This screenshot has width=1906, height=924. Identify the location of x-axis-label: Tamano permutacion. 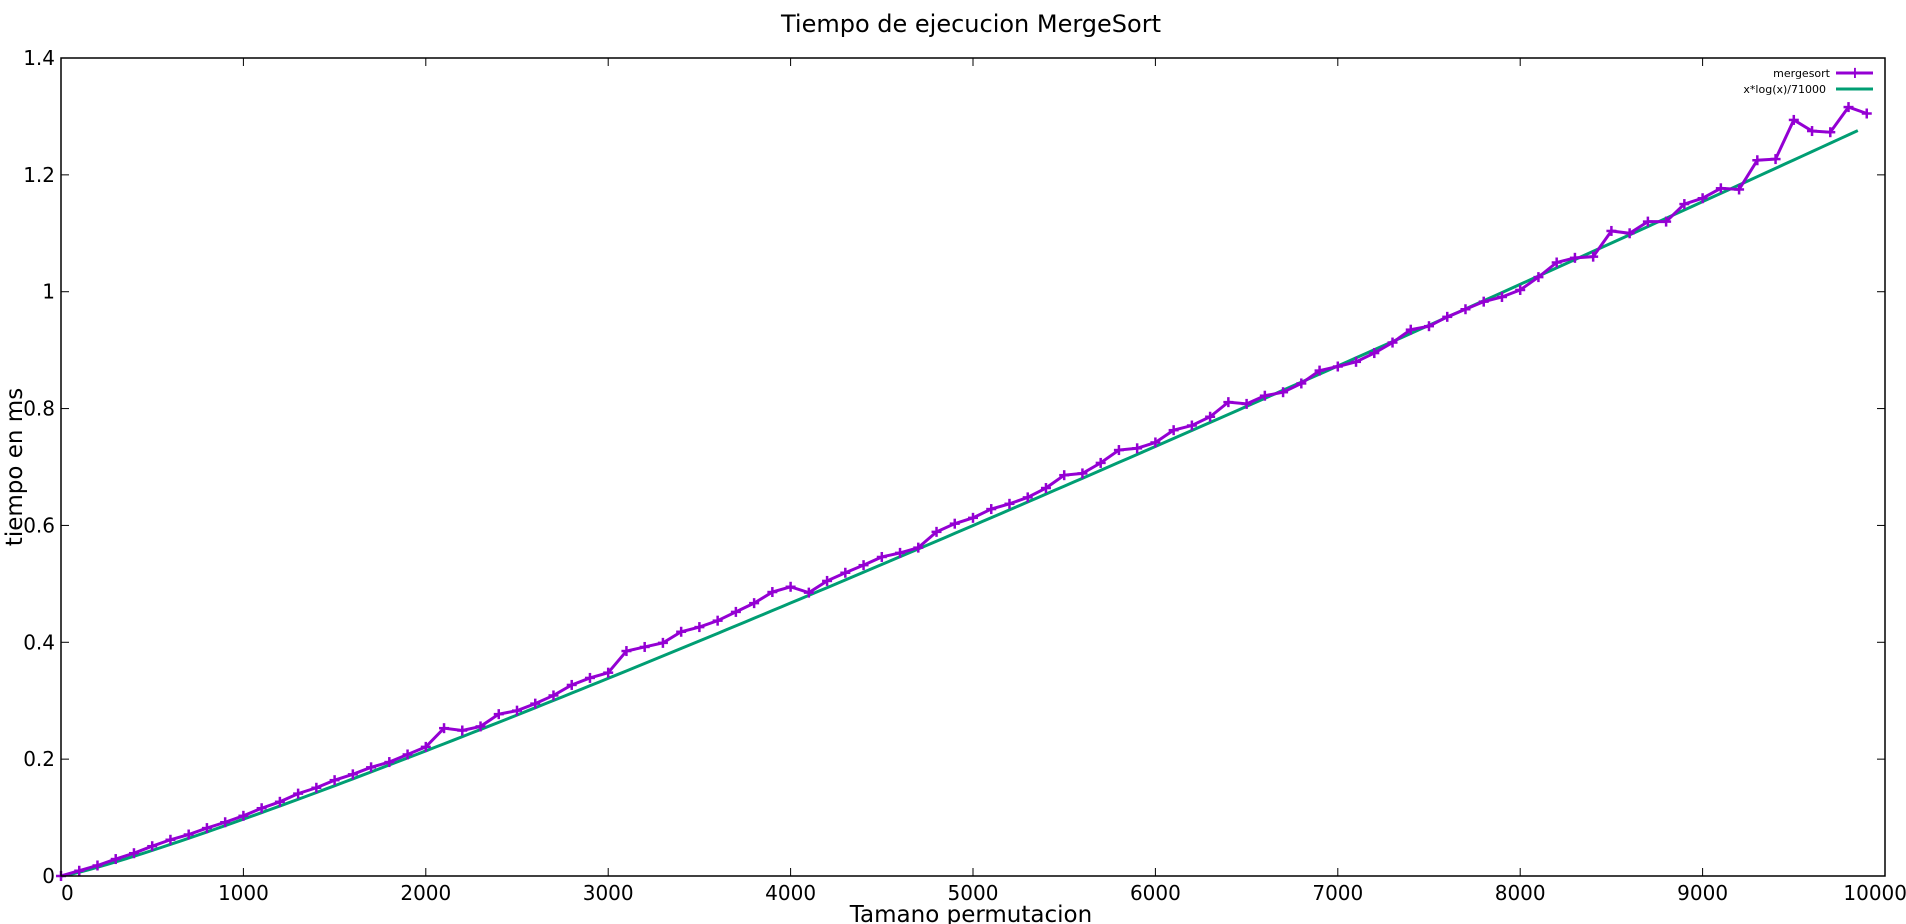
(970, 913).